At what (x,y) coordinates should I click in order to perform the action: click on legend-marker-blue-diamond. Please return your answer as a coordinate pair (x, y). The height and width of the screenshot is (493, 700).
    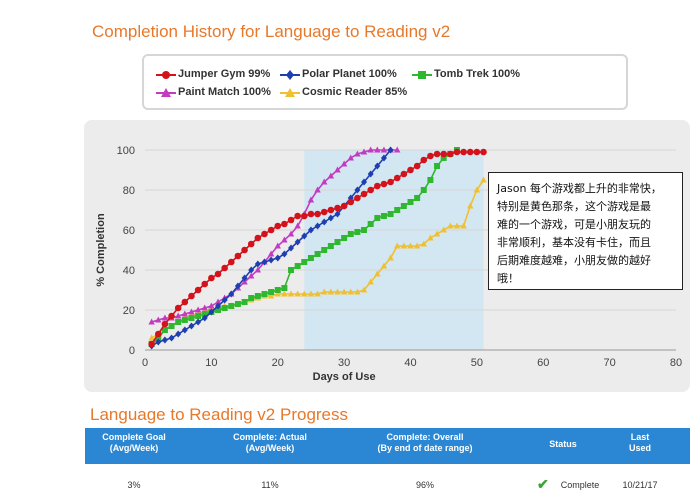
    Looking at the image, I should click on (290, 75).